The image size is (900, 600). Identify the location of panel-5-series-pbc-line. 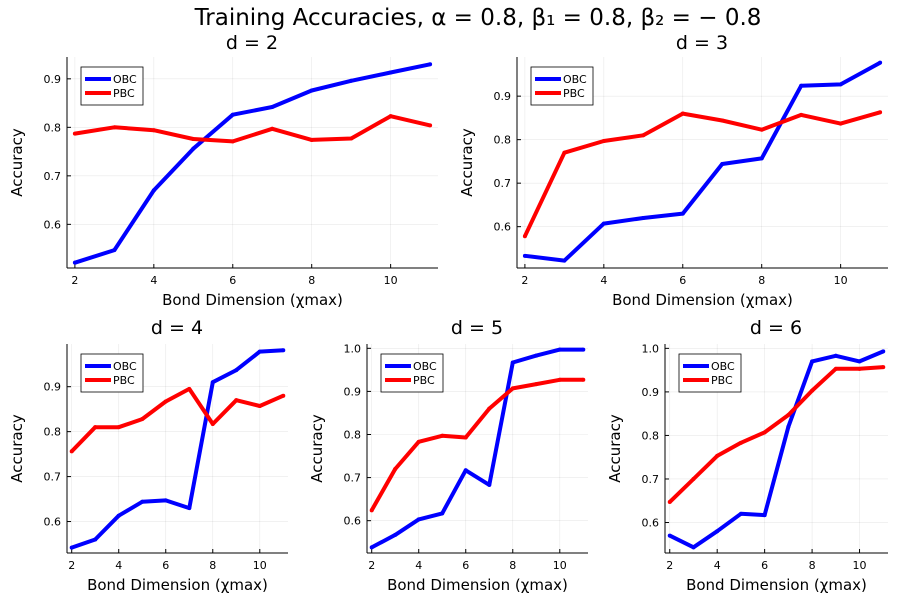
(776, 434).